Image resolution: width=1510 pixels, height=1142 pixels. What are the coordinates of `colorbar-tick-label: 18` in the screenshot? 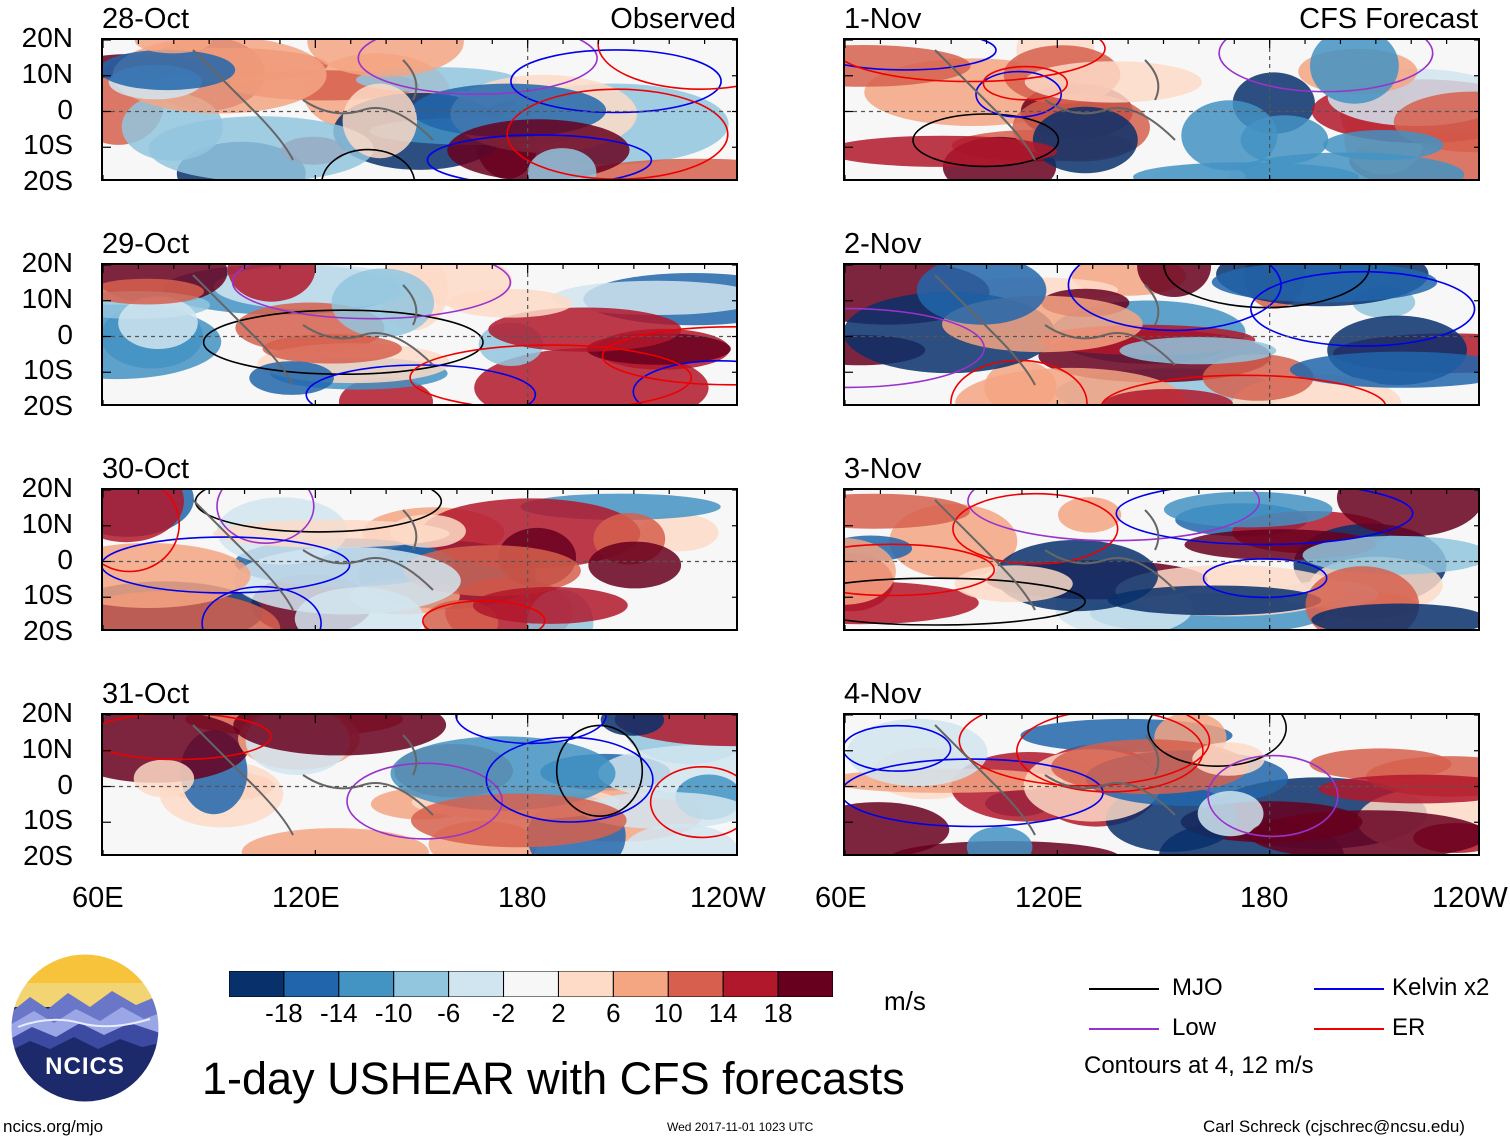 It's located at (778, 1013).